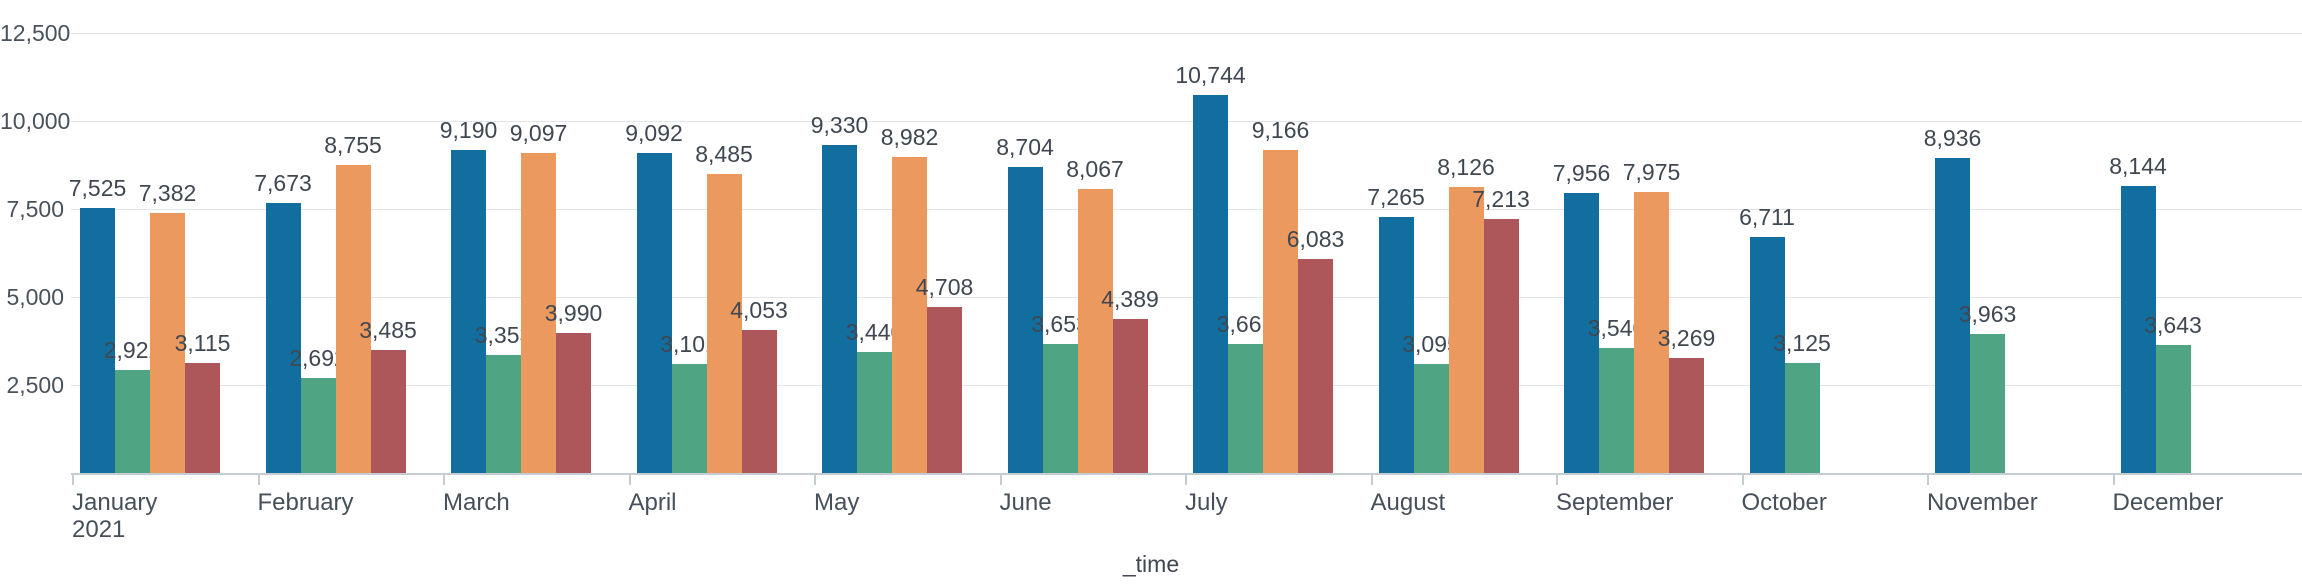  What do you see at coordinates (1686, 337) in the screenshot?
I see `bar-value-label: 3,269` at bounding box center [1686, 337].